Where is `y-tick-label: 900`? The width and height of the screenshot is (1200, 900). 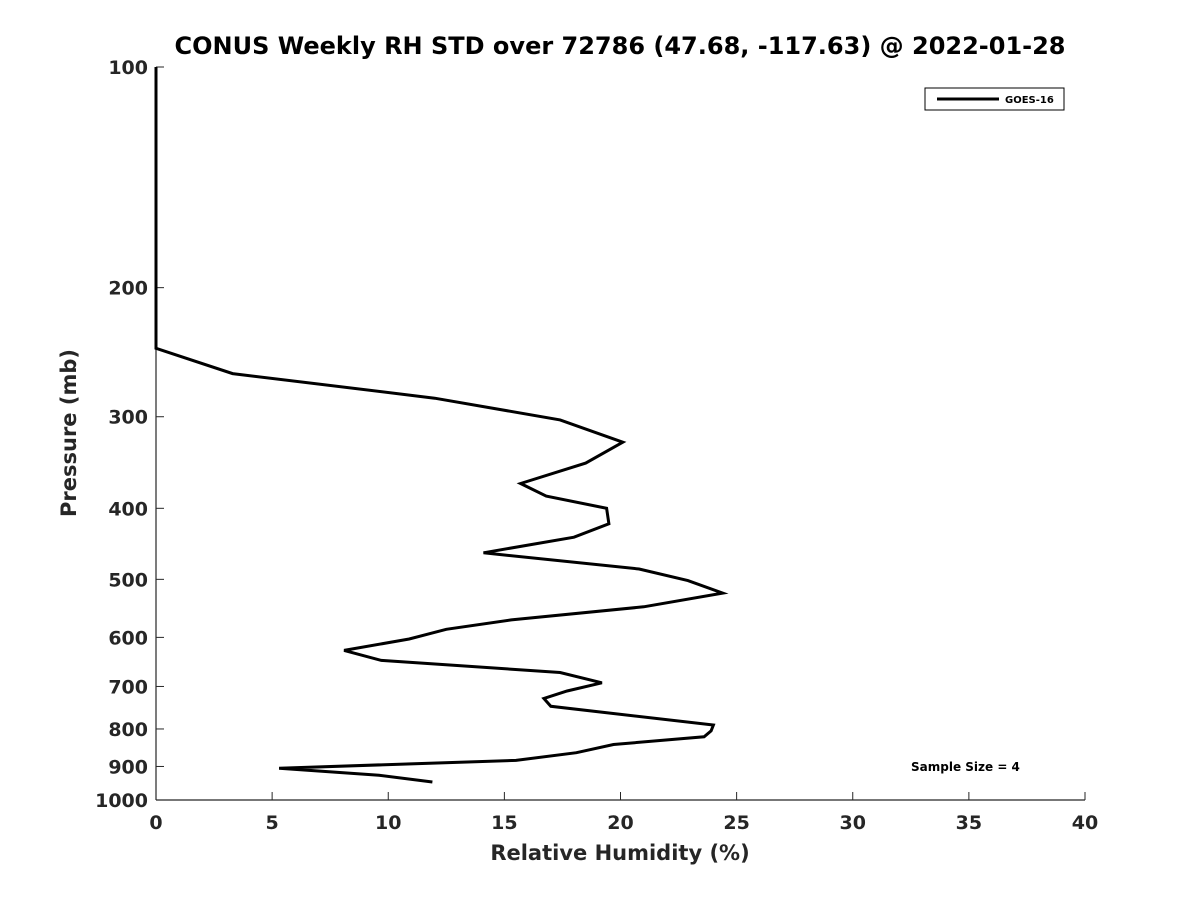 y-tick-label: 900 is located at coordinates (128, 767).